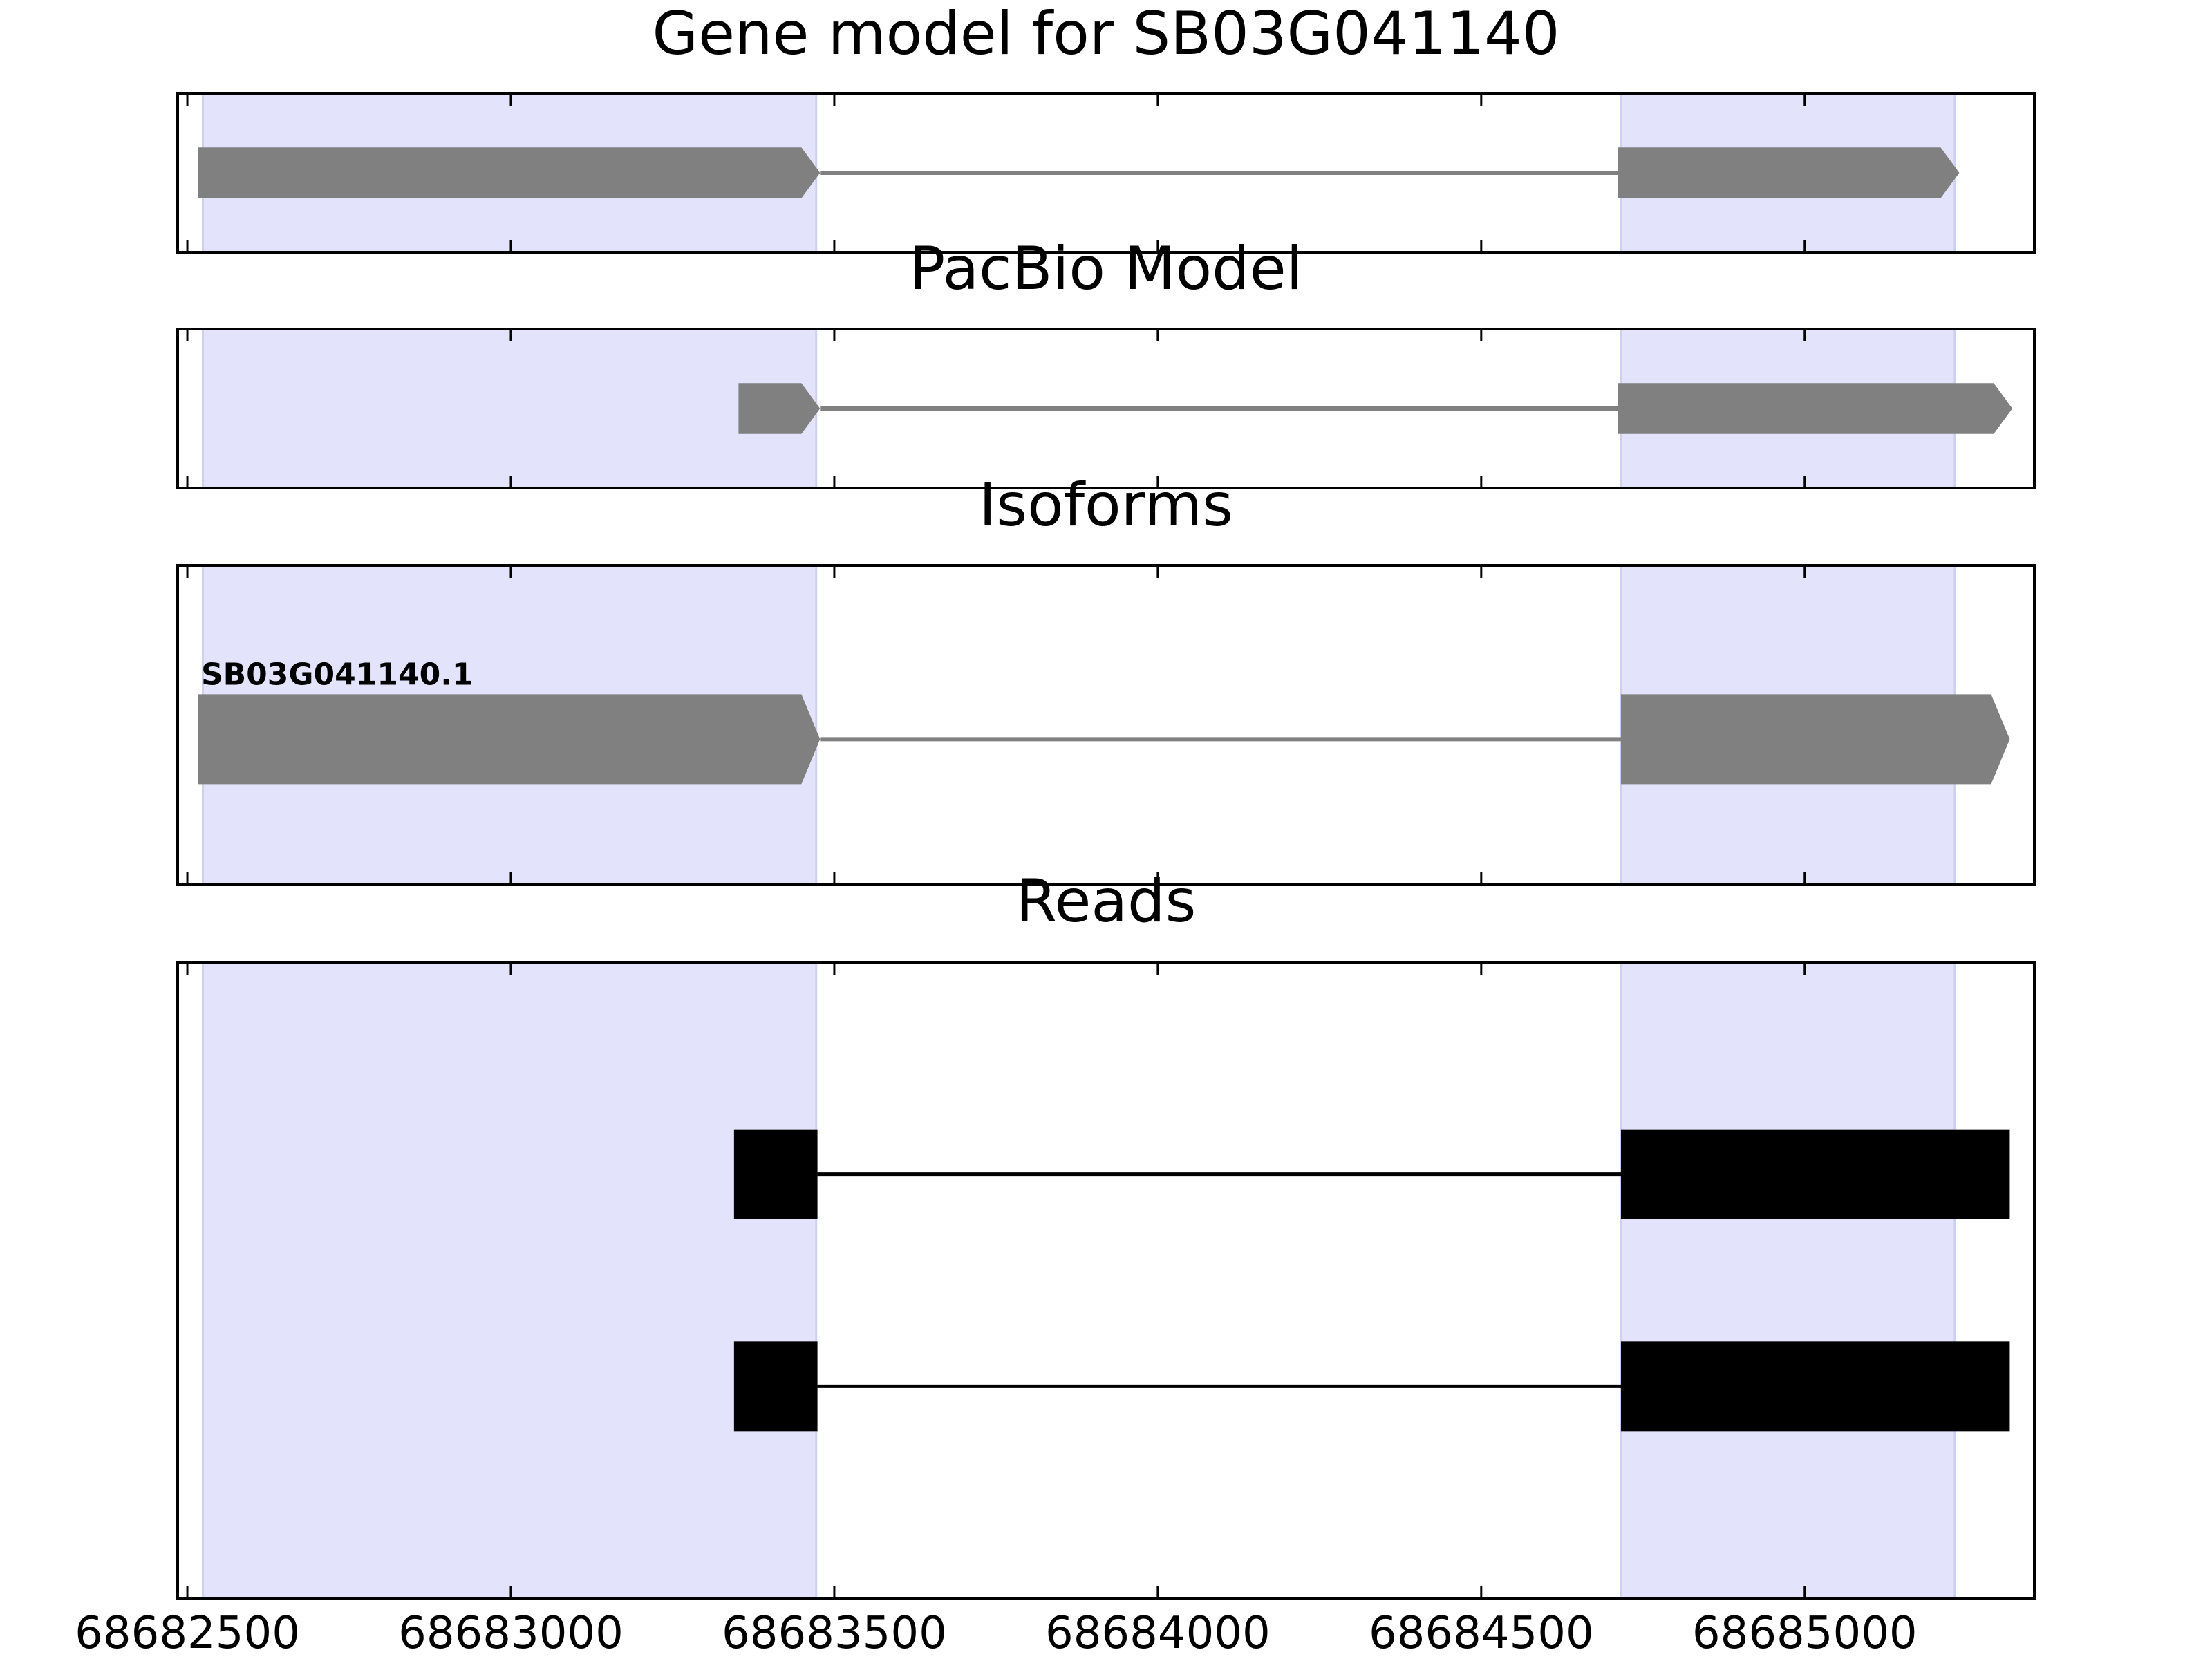 This screenshot has width=2212, height=1659. I want to click on x-tick-label: 68683500, so click(835, 1633).